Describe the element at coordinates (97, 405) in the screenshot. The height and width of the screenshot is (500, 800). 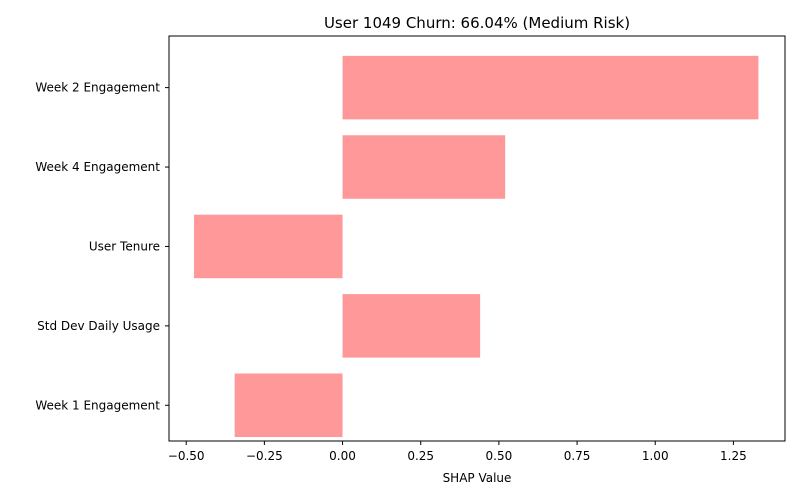
I see `y-tick-label: Week 1 Engagement` at that location.